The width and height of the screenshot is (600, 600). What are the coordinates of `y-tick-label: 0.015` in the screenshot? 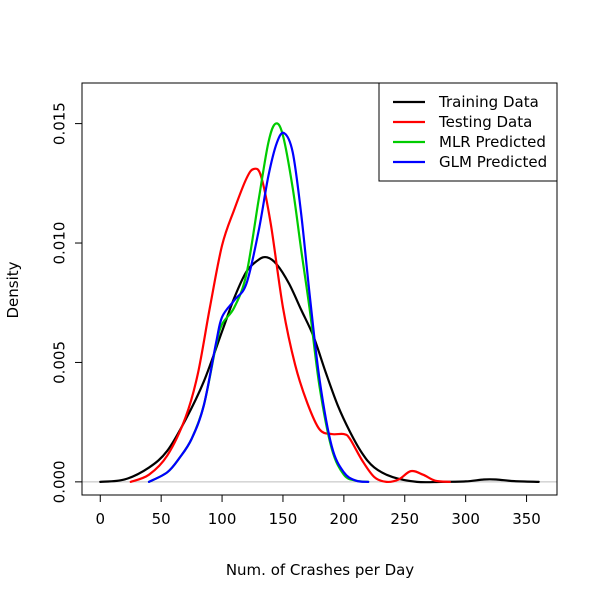 It's located at (60, 123).